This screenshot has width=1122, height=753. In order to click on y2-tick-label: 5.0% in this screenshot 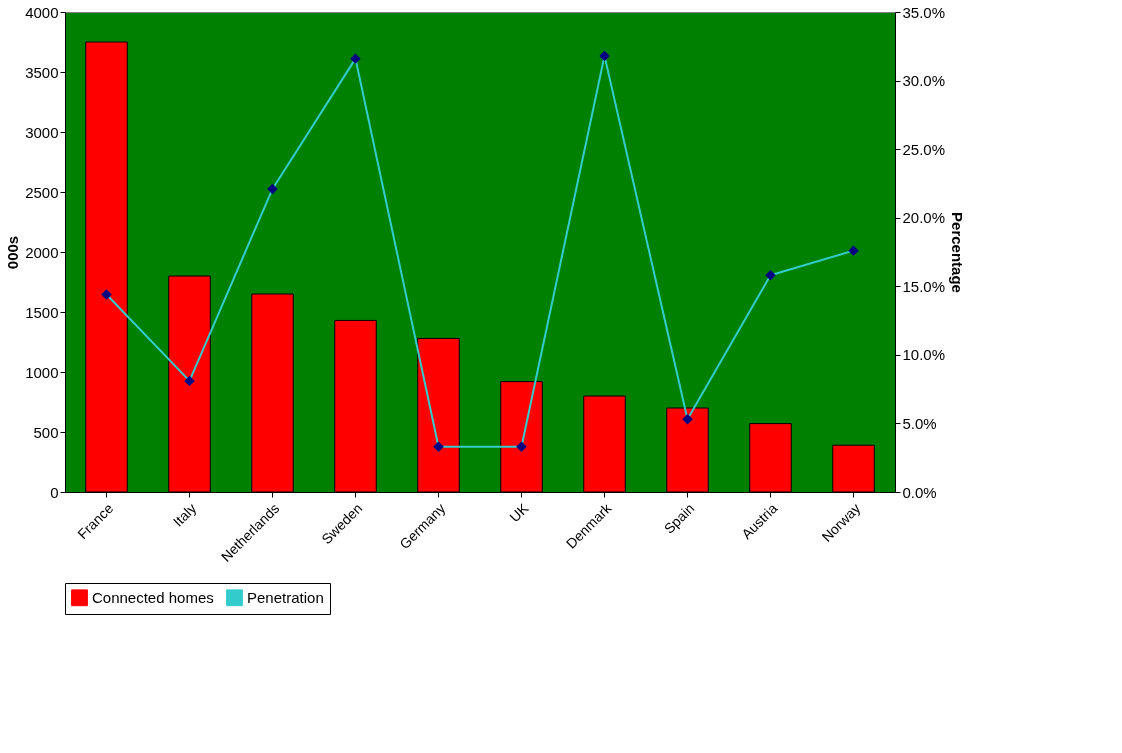, I will do `click(919, 423)`.